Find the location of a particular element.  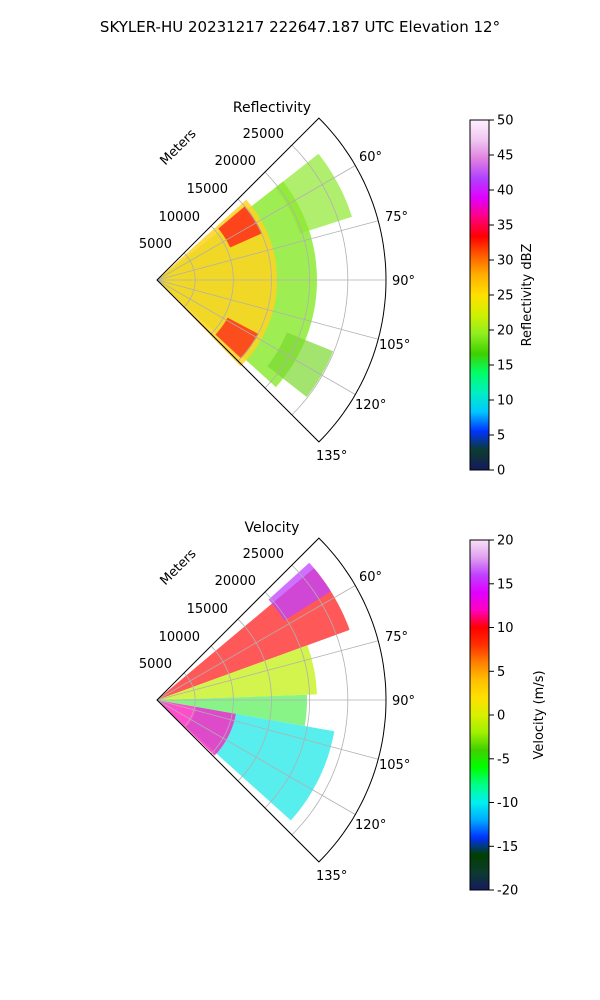

colorbar-tick-label: 50 is located at coordinates (505, 121).